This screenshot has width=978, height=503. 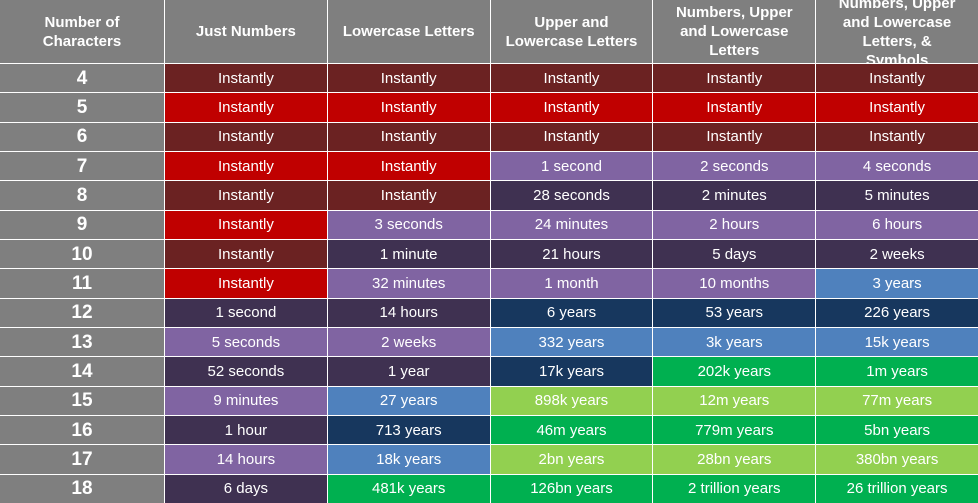 What do you see at coordinates (571, 400) in the screenshot?
I see `time-cell: 898k years` at bounding box center [571, 400].